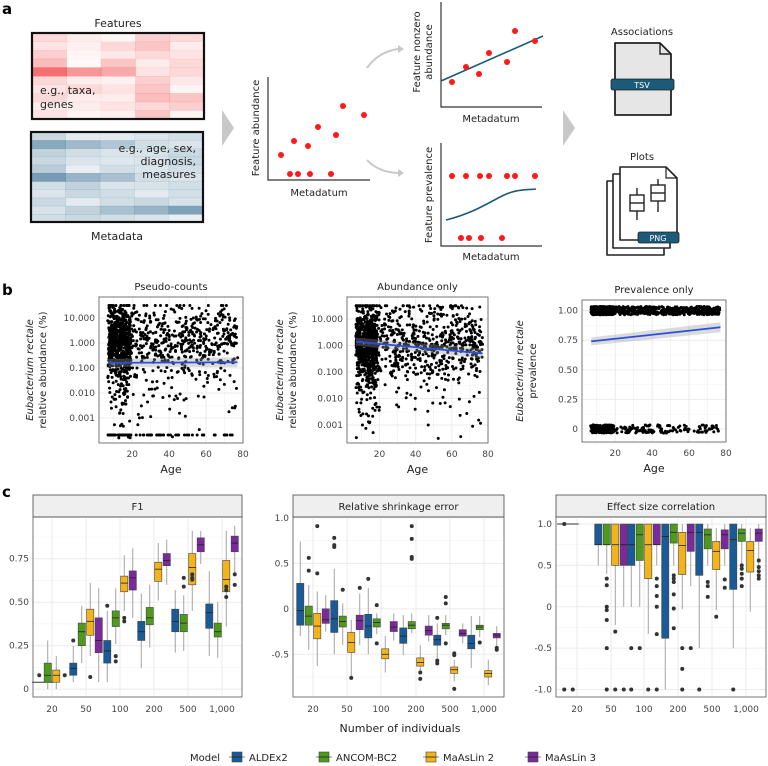 The width and height of the screenshot is (768, 766). I want to click on legend-item: MaAsLin 3, so click(560, 757).